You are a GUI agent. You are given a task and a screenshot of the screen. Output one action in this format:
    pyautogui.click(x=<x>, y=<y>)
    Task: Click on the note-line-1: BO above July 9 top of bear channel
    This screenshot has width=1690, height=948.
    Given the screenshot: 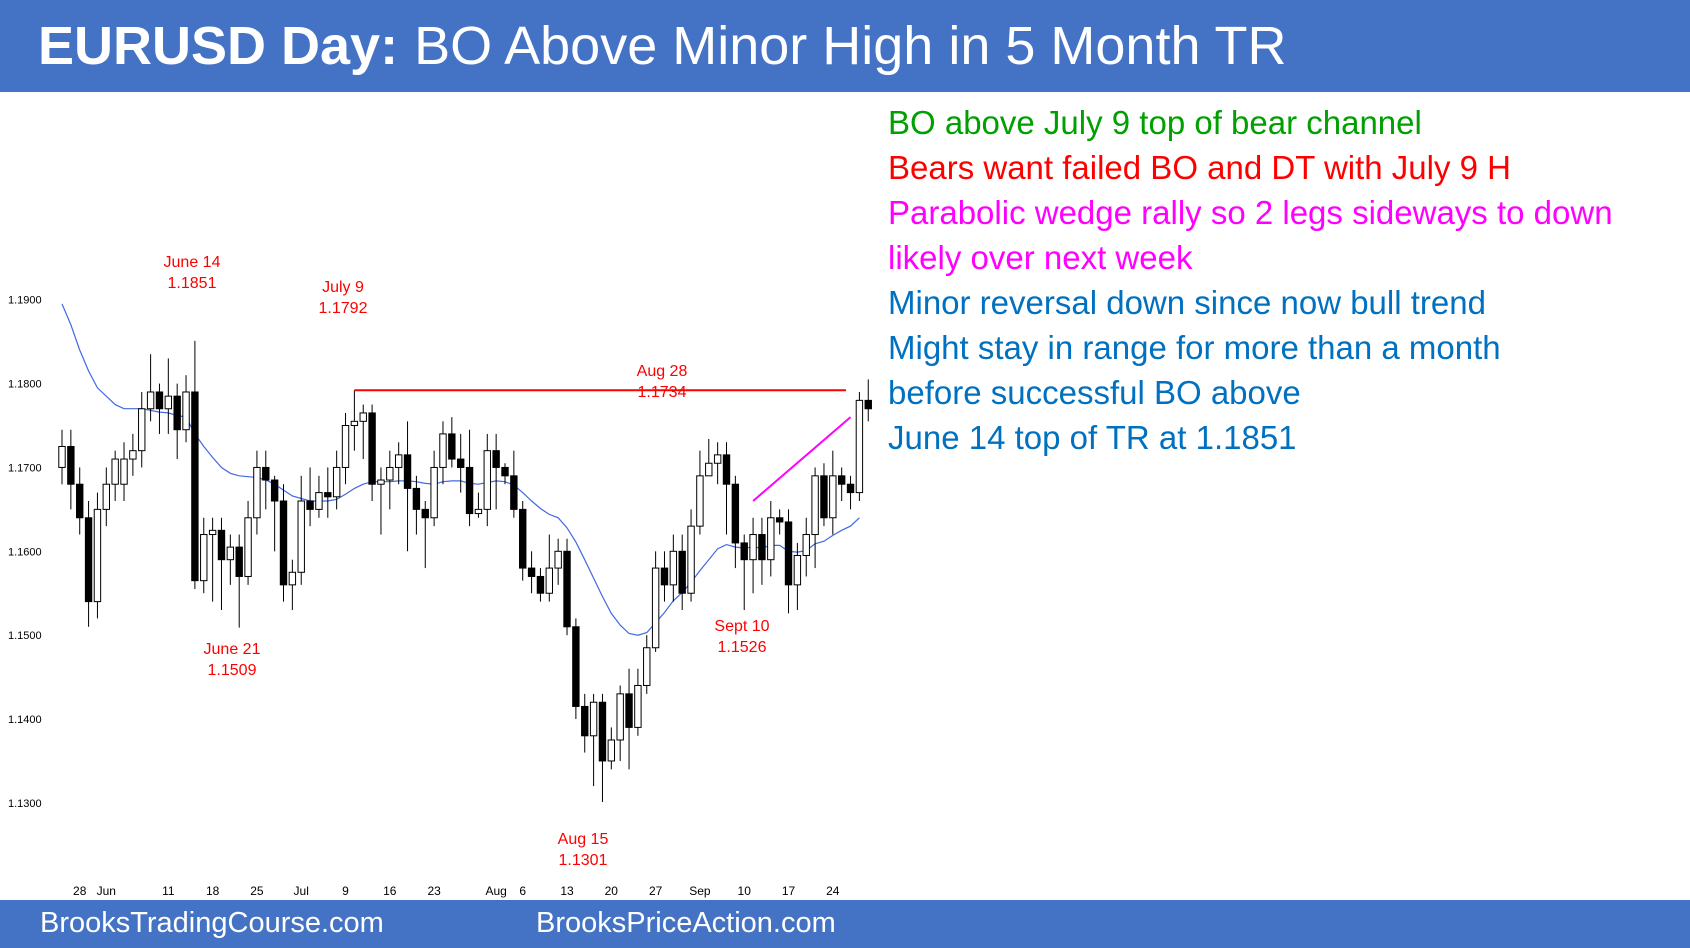 What is the action you would take?
    pyautogui.click(x=1155, y=122)
    